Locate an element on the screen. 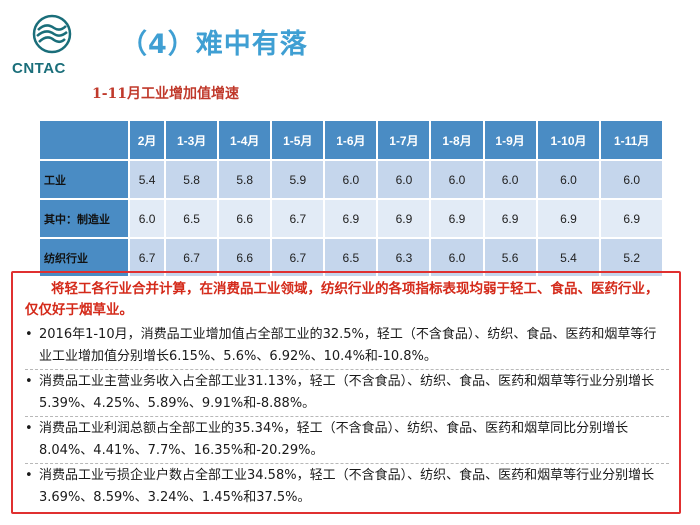  table-cell: 6.6 is located at coordinates (245, 218).